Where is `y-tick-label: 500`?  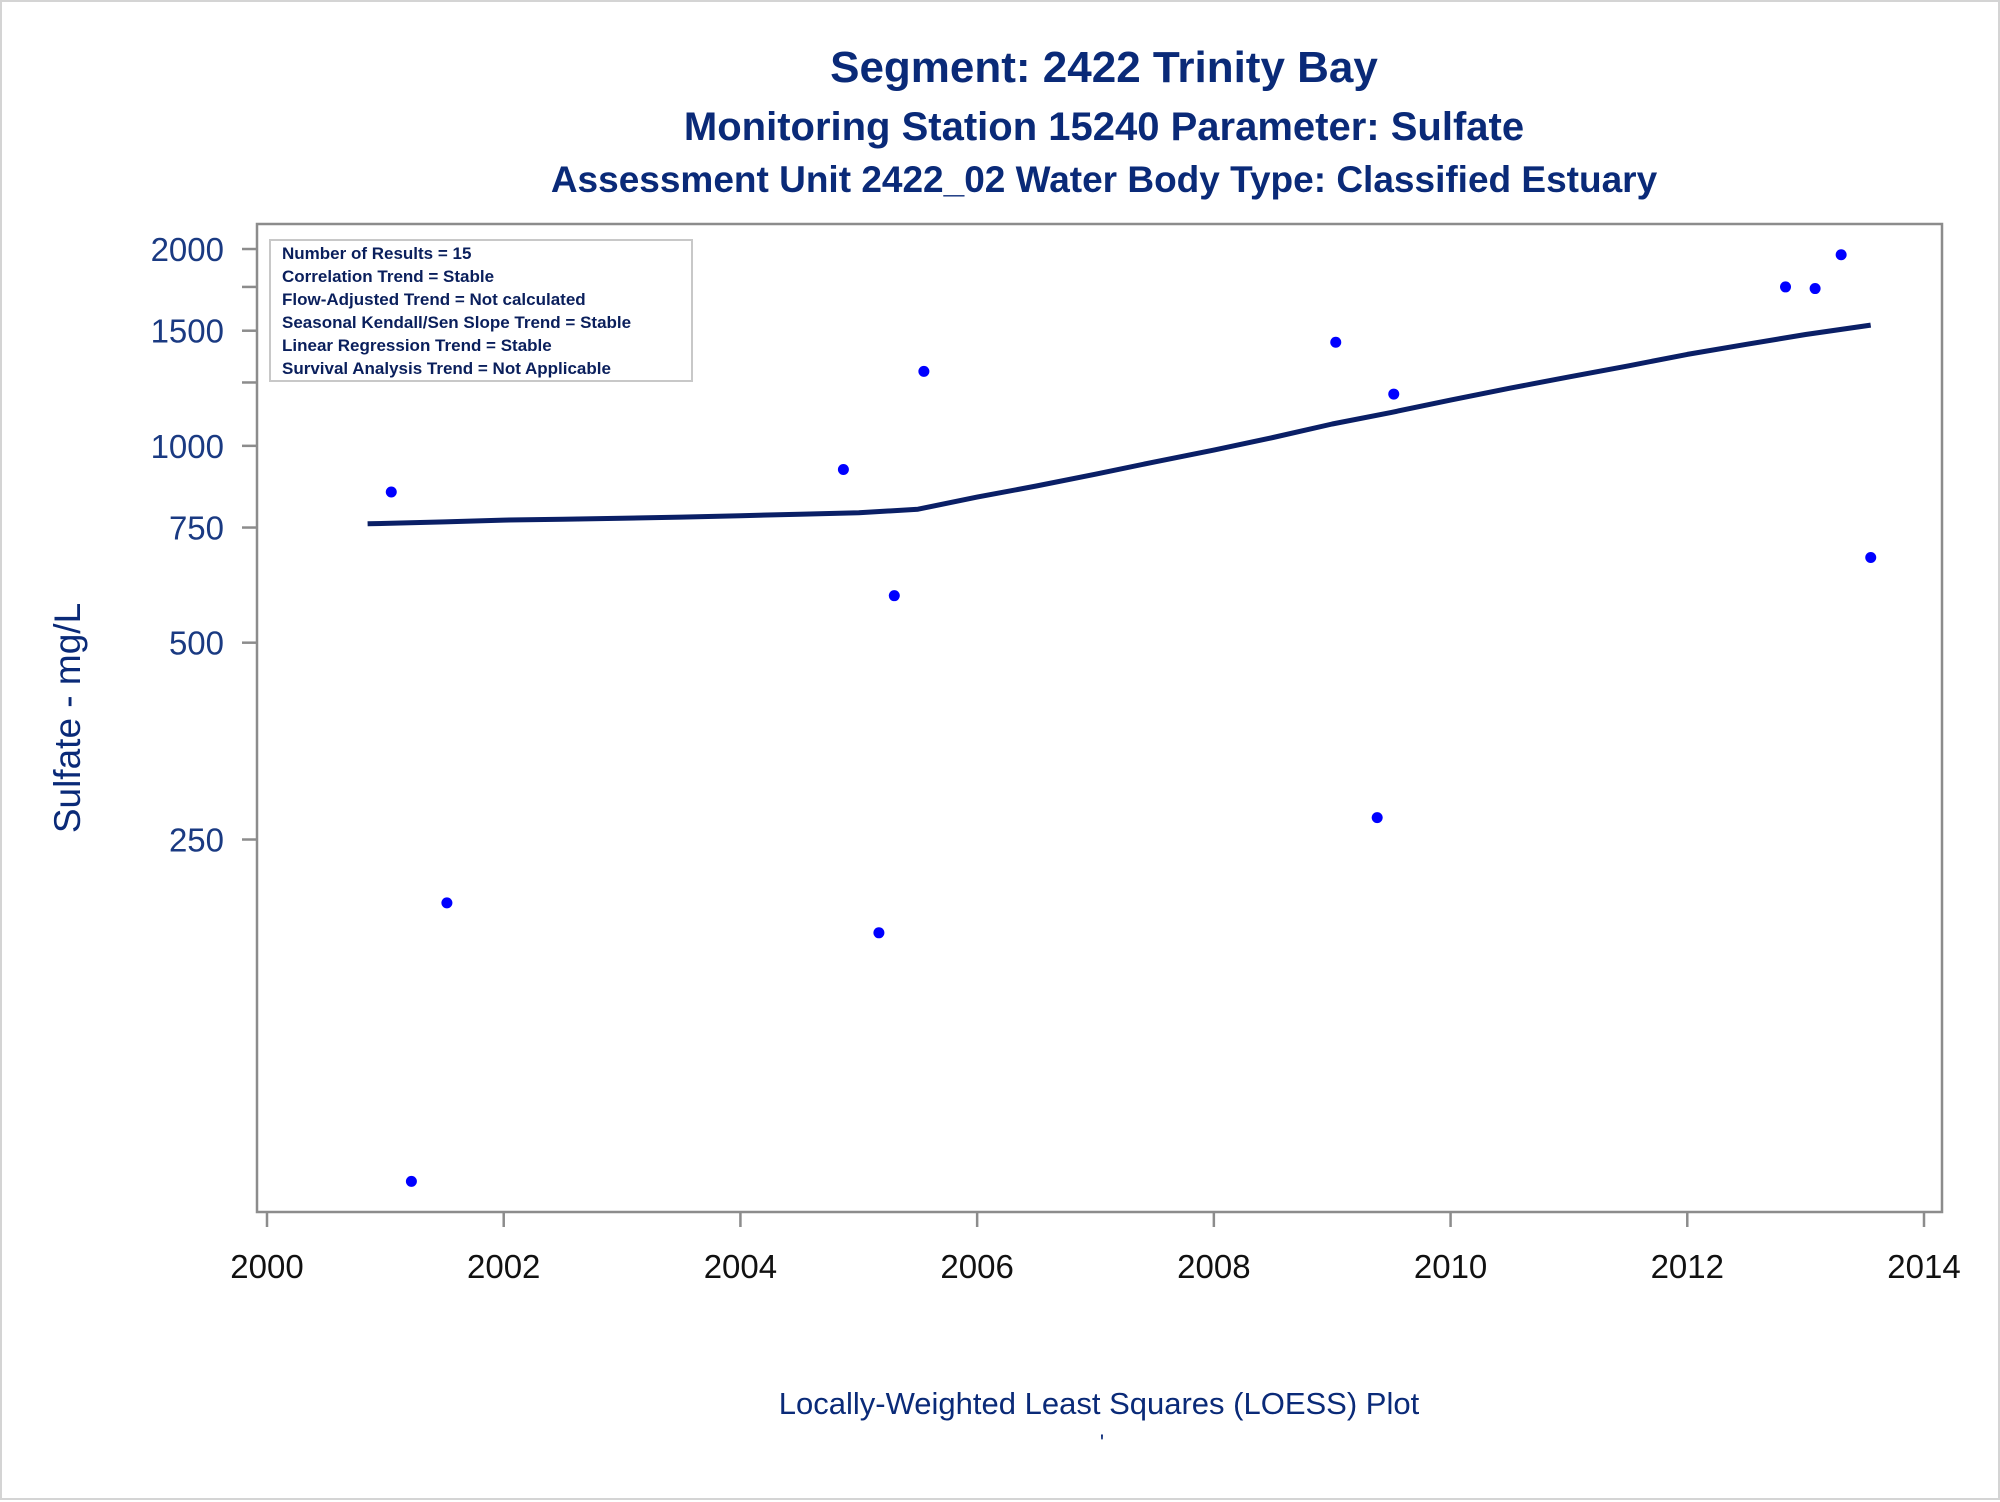
y-tick-label: 500 is located at coordinates (196, 643).